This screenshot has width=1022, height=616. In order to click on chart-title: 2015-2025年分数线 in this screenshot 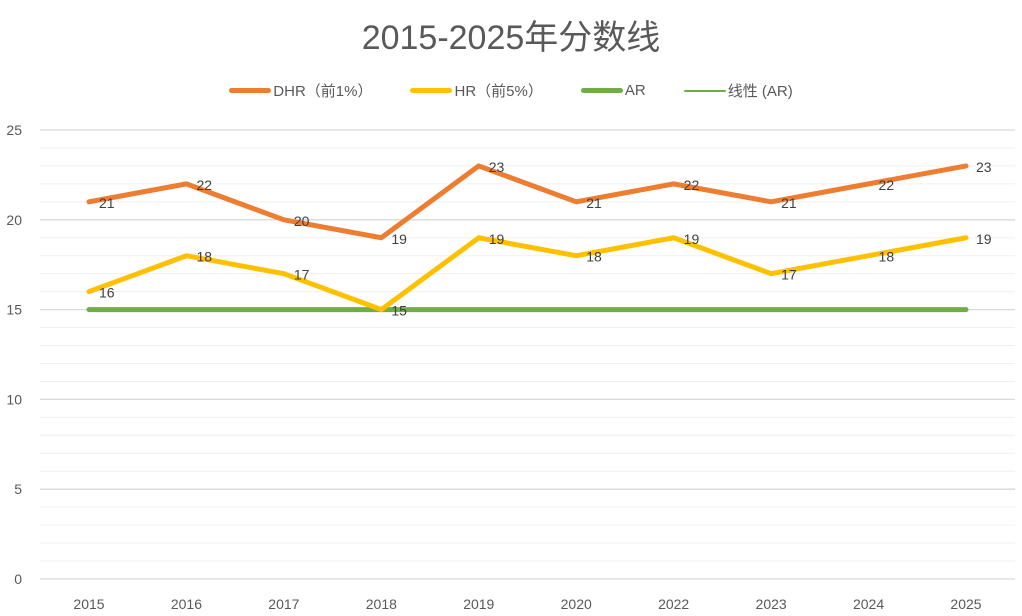, I will do `click(511, 38)`.